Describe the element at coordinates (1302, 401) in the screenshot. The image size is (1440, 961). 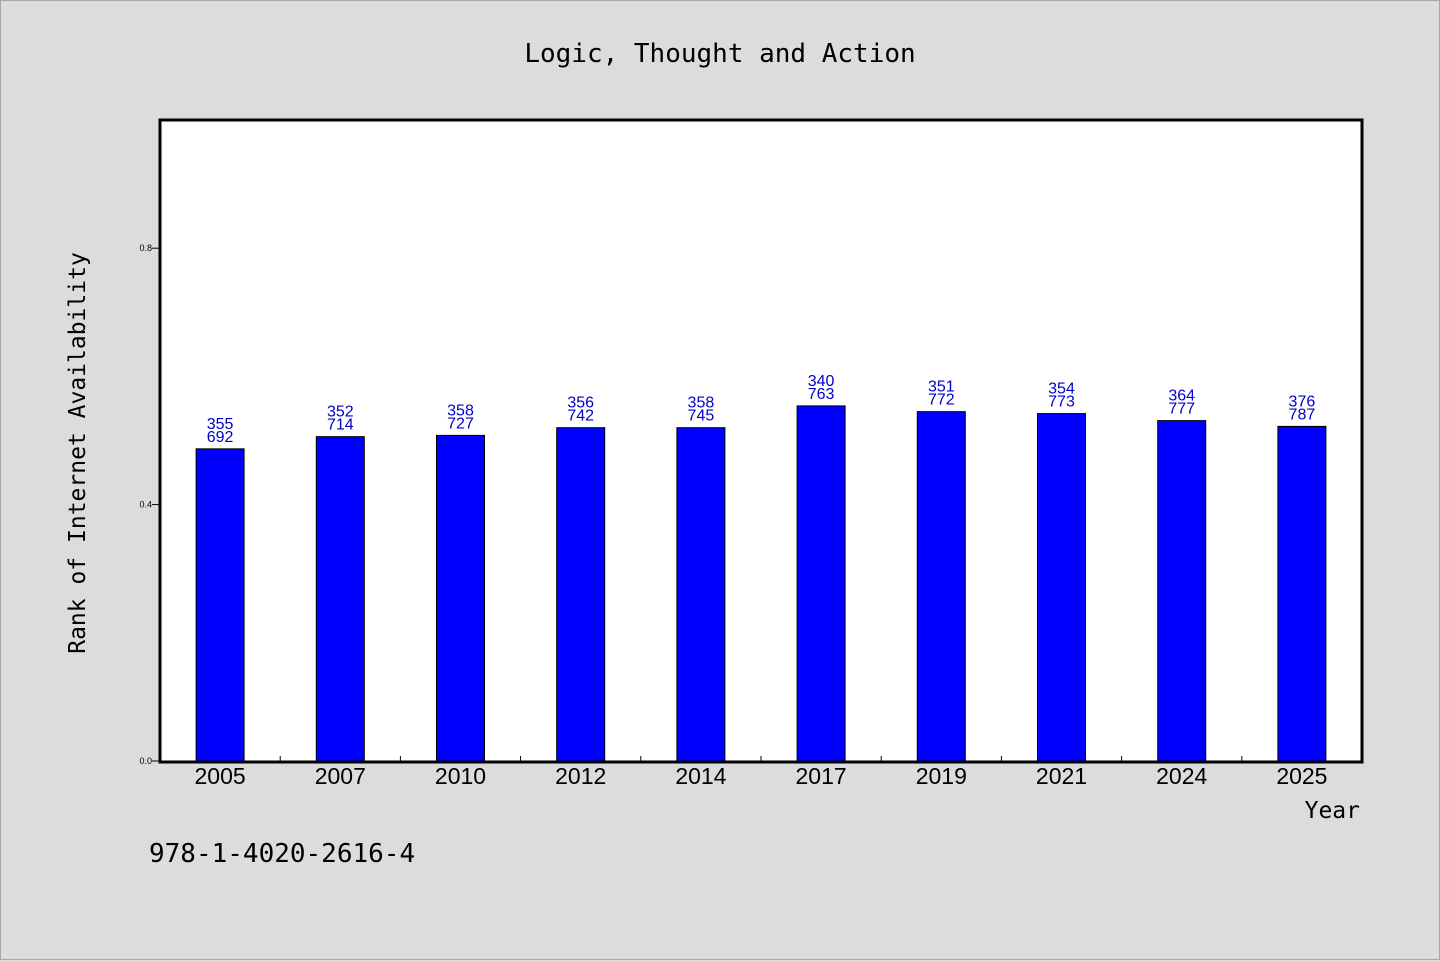
I see `data-label-top: 376` at that location.